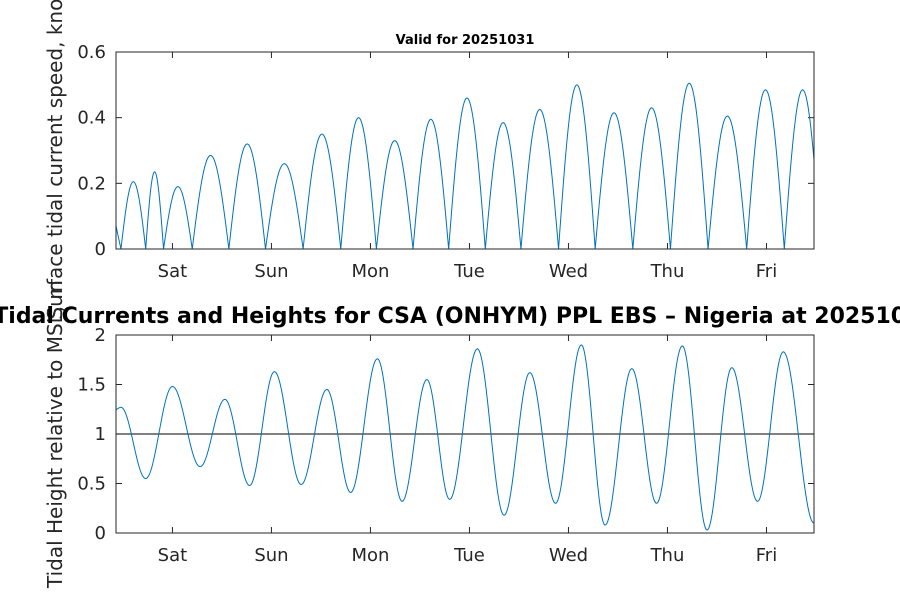 Image resolution: width=900 pixels, height=600 pixels. What do you see at coordinates (370, 271) in the screenshot?
I see `current-xtick-label-mon: Mon` at bounding box center [370, 271].